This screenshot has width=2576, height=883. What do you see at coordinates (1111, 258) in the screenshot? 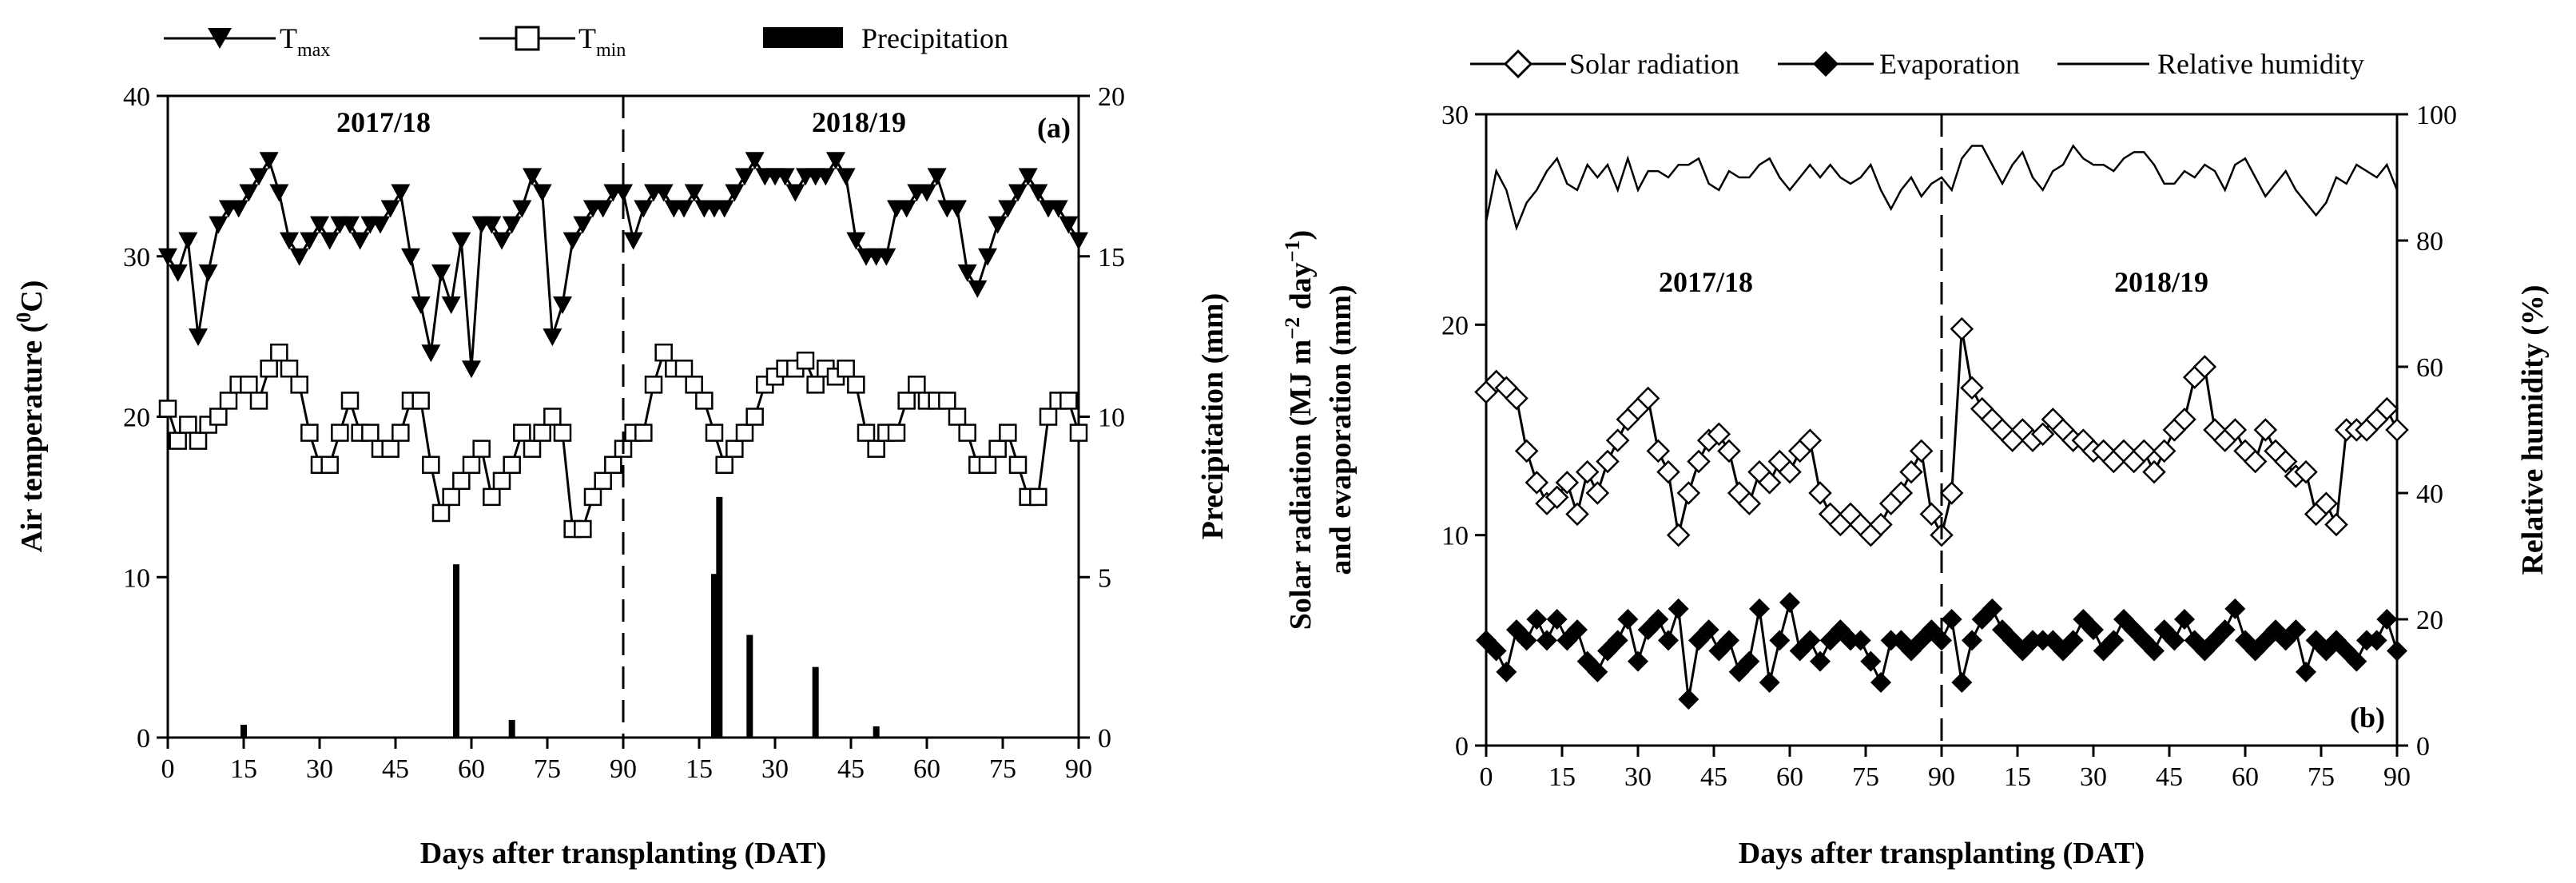
I see `y2-tick-label: 15` at bounding box center [1111, 258].